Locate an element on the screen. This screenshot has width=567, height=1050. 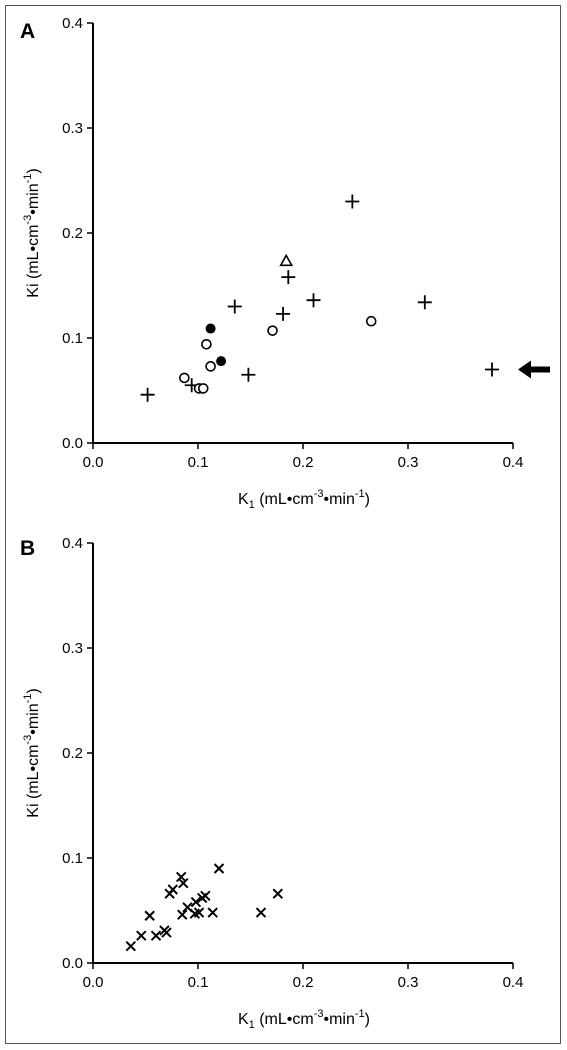
panel-b-points is located at coordinates (204, 907).